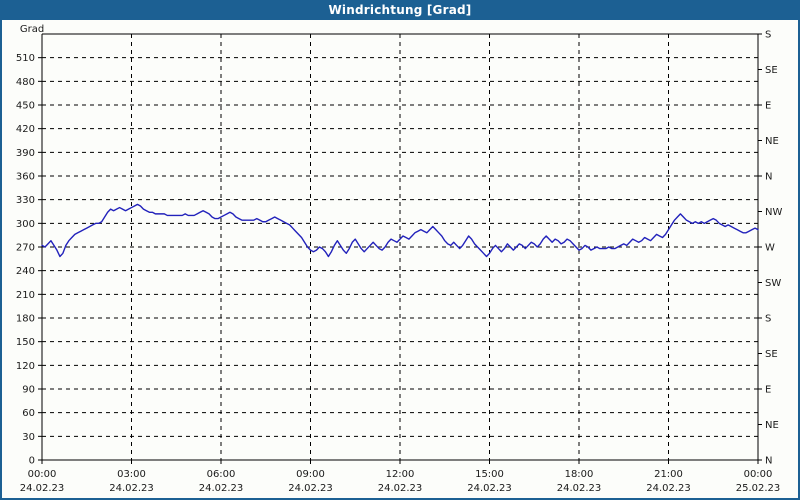  I want to click on data-line-windrichtung, so click(400, 230).